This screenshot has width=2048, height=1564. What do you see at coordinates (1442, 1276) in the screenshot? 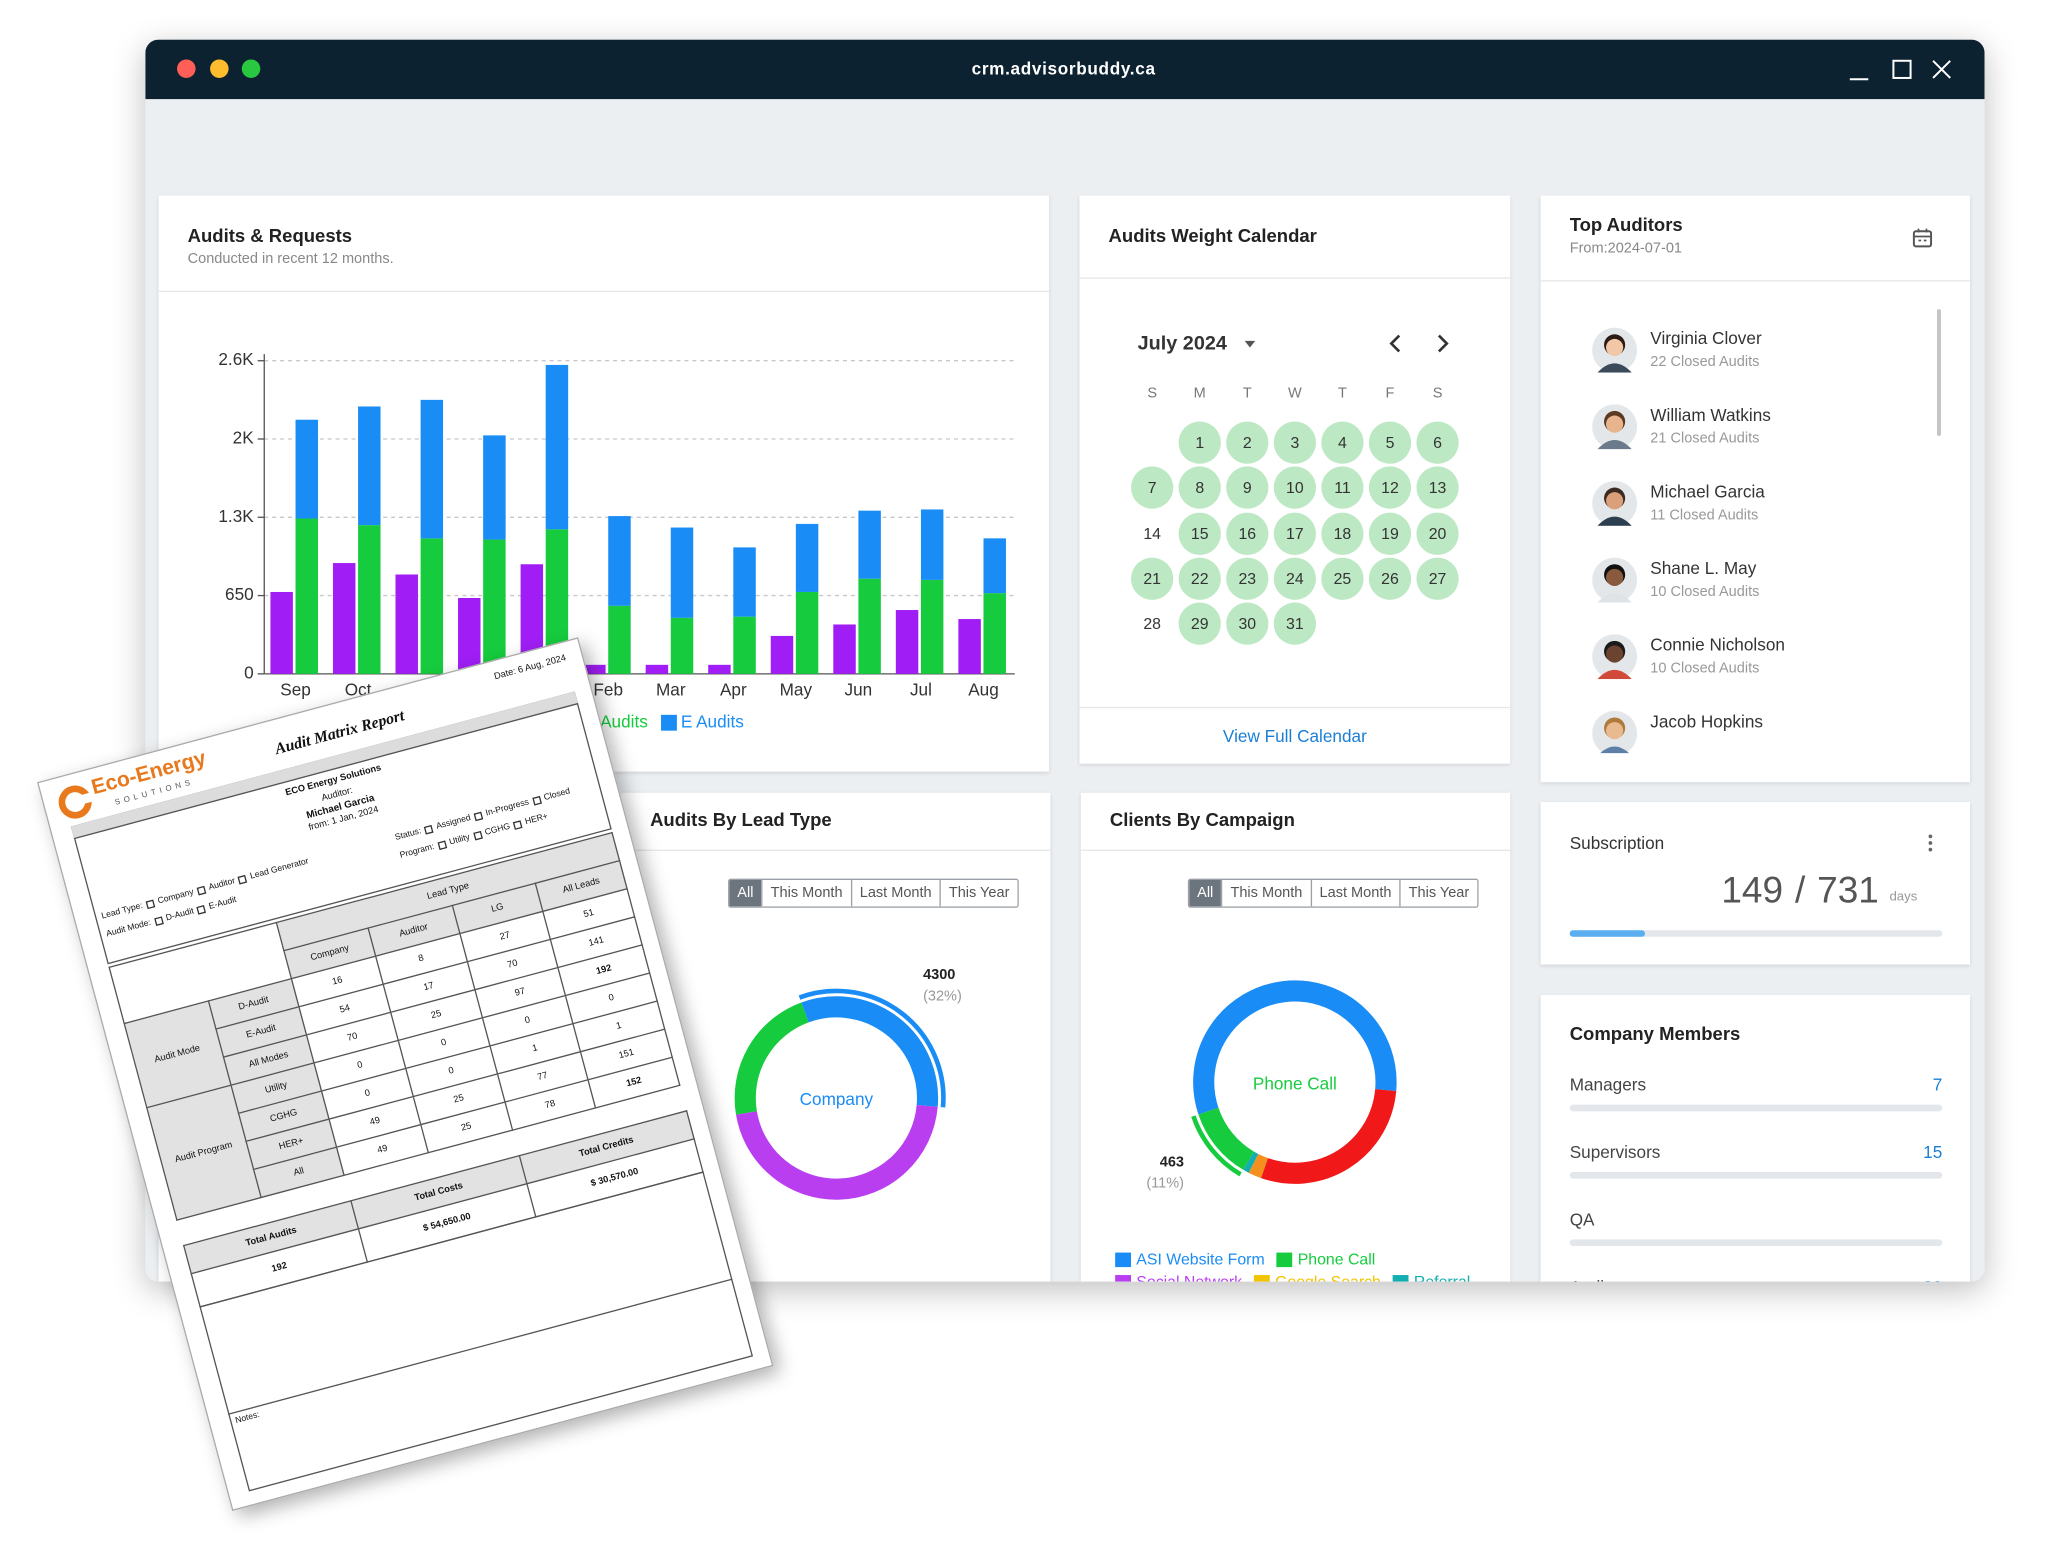
I see `legend-label: Referral` at bounding box center [1442, 1276].